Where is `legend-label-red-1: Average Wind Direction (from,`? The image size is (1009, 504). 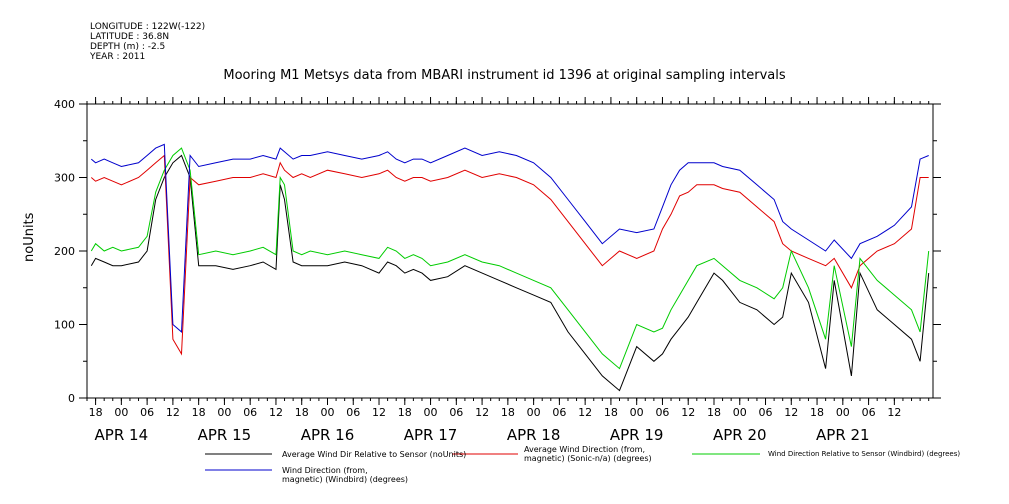 legend-label-red-1: Average Wind Direction (from, is located at coordinates (585, 449).